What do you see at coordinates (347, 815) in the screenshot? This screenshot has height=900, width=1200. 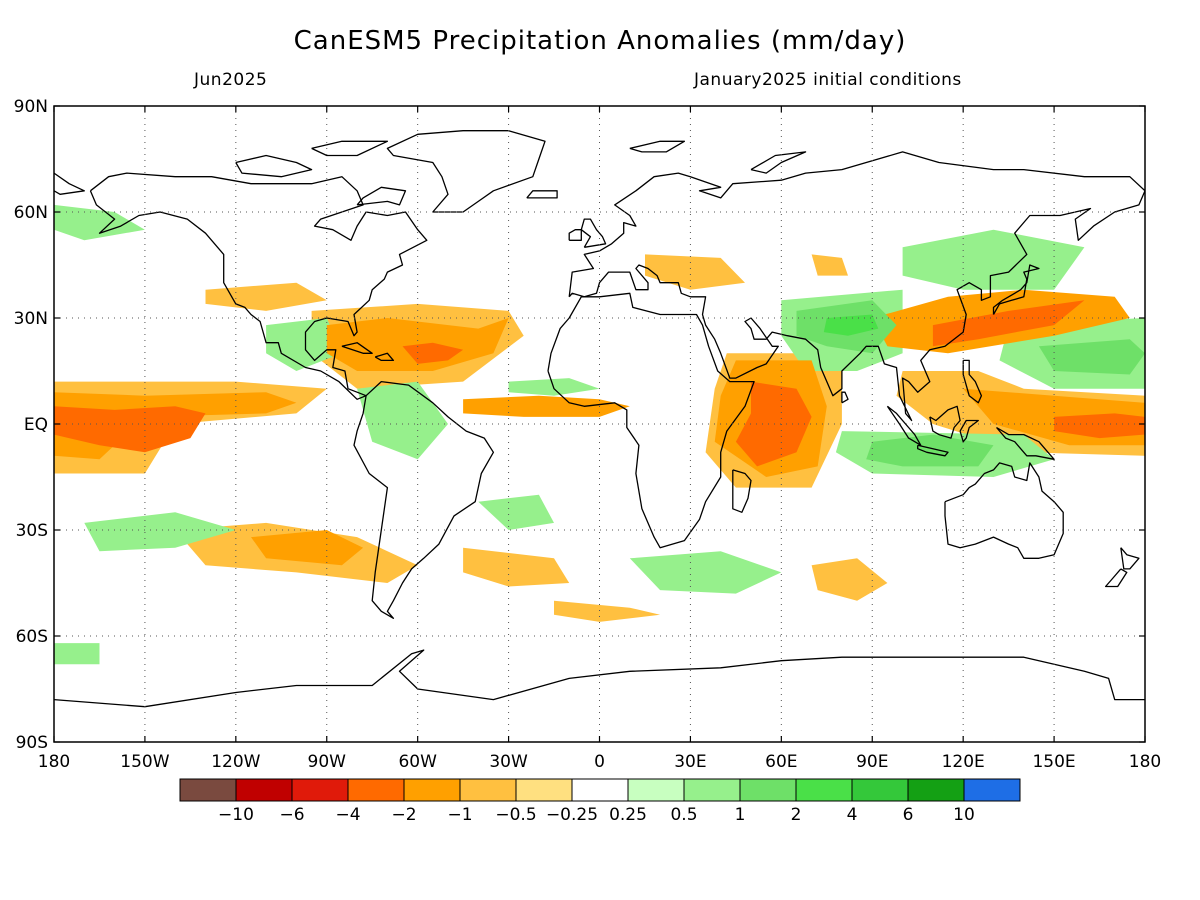 I see `colorbar-label: −4` at bounding box center [347, 815].